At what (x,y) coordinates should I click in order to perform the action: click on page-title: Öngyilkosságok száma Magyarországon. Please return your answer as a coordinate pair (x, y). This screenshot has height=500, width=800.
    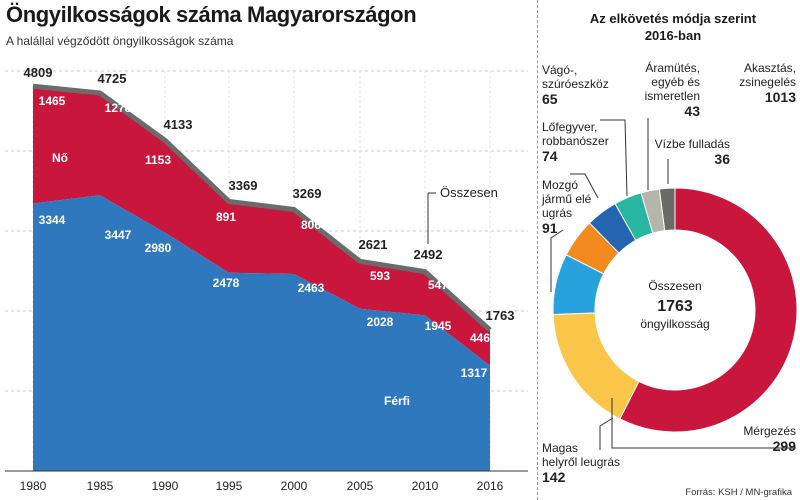
    Looking at the image, I should click on (211, 14).